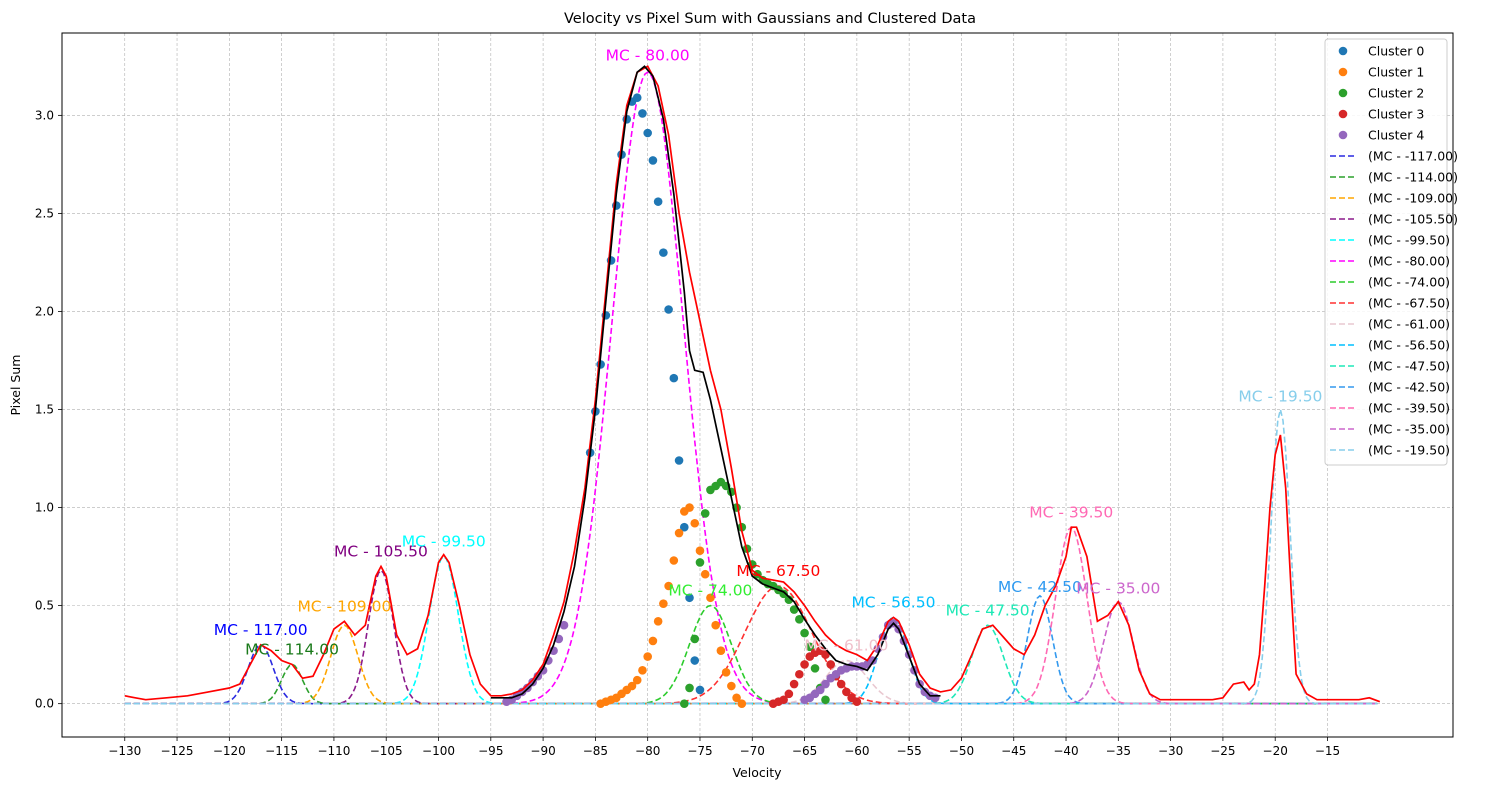 This screenshot has width=1489, height=790. I want to click on legend-label: (MC - -99.50), so click(1409, 240).